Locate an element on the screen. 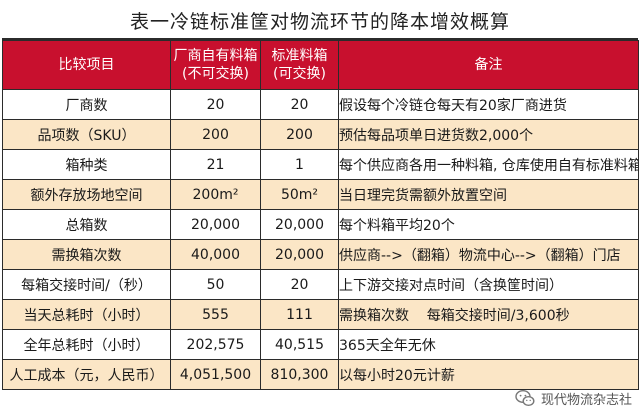 The height and width of the screenshot is (420, 640). table-row: 全年总耗时（小时） 202,575 40,515 365天全年无休 is located at coordinates (320, 344).